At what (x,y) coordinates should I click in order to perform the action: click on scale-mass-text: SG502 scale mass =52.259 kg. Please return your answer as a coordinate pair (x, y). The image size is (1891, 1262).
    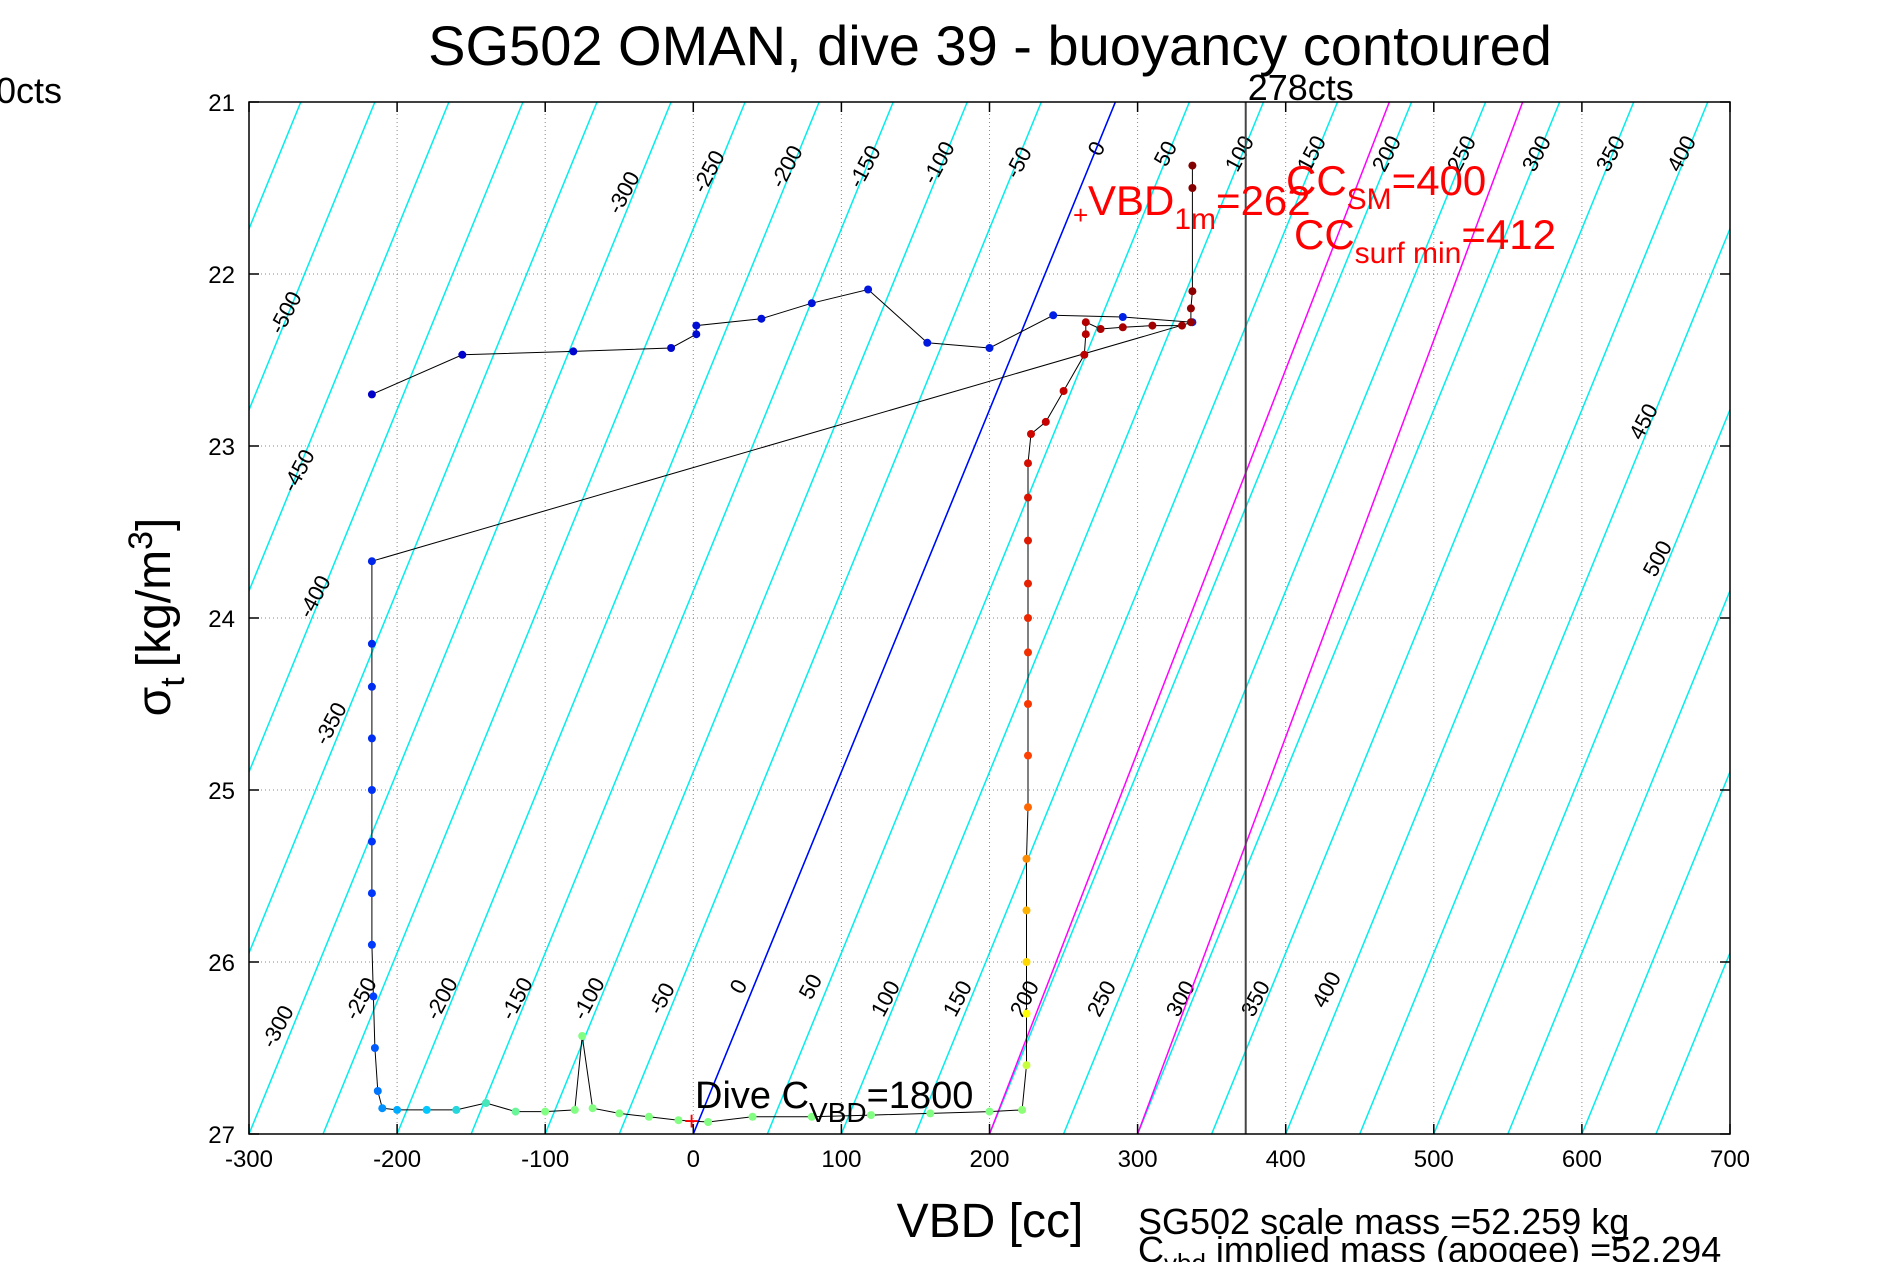
    Looking at the image, I should click on (1383, 1221).